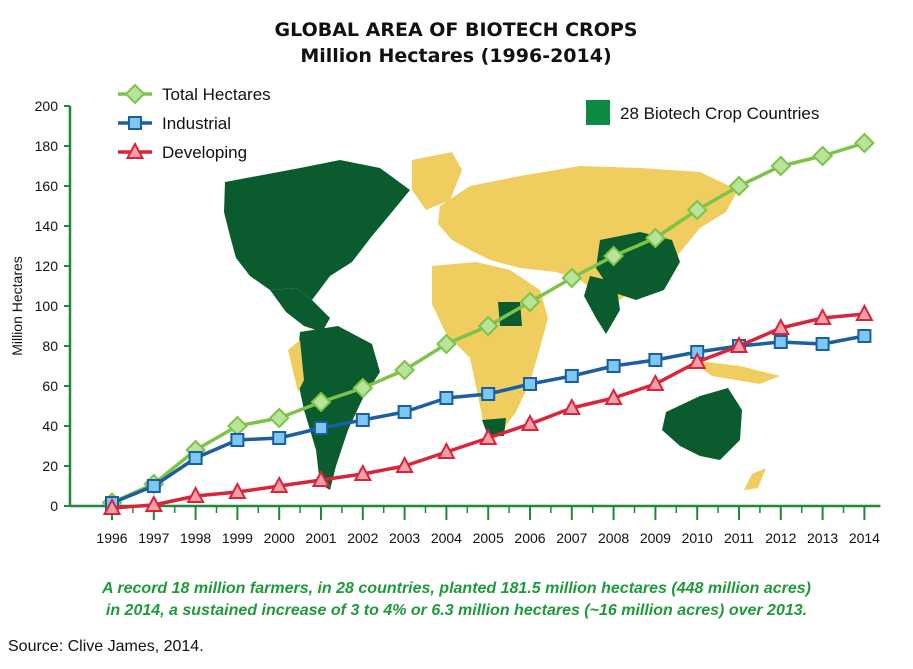 The width and height of the screenshot is (913, 669). What do you see at coordinates (47, 106) in the screenshot?
I see `y-tick-label: 200` at bounding box center [47, 106].